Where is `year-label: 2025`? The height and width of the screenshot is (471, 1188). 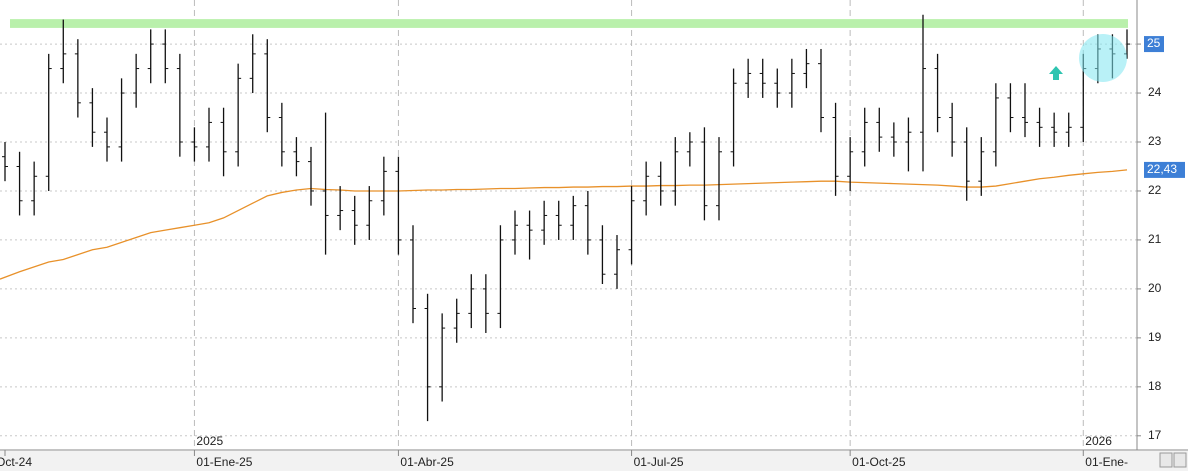 year-label: 2025 is located at coordinates (209, 441).